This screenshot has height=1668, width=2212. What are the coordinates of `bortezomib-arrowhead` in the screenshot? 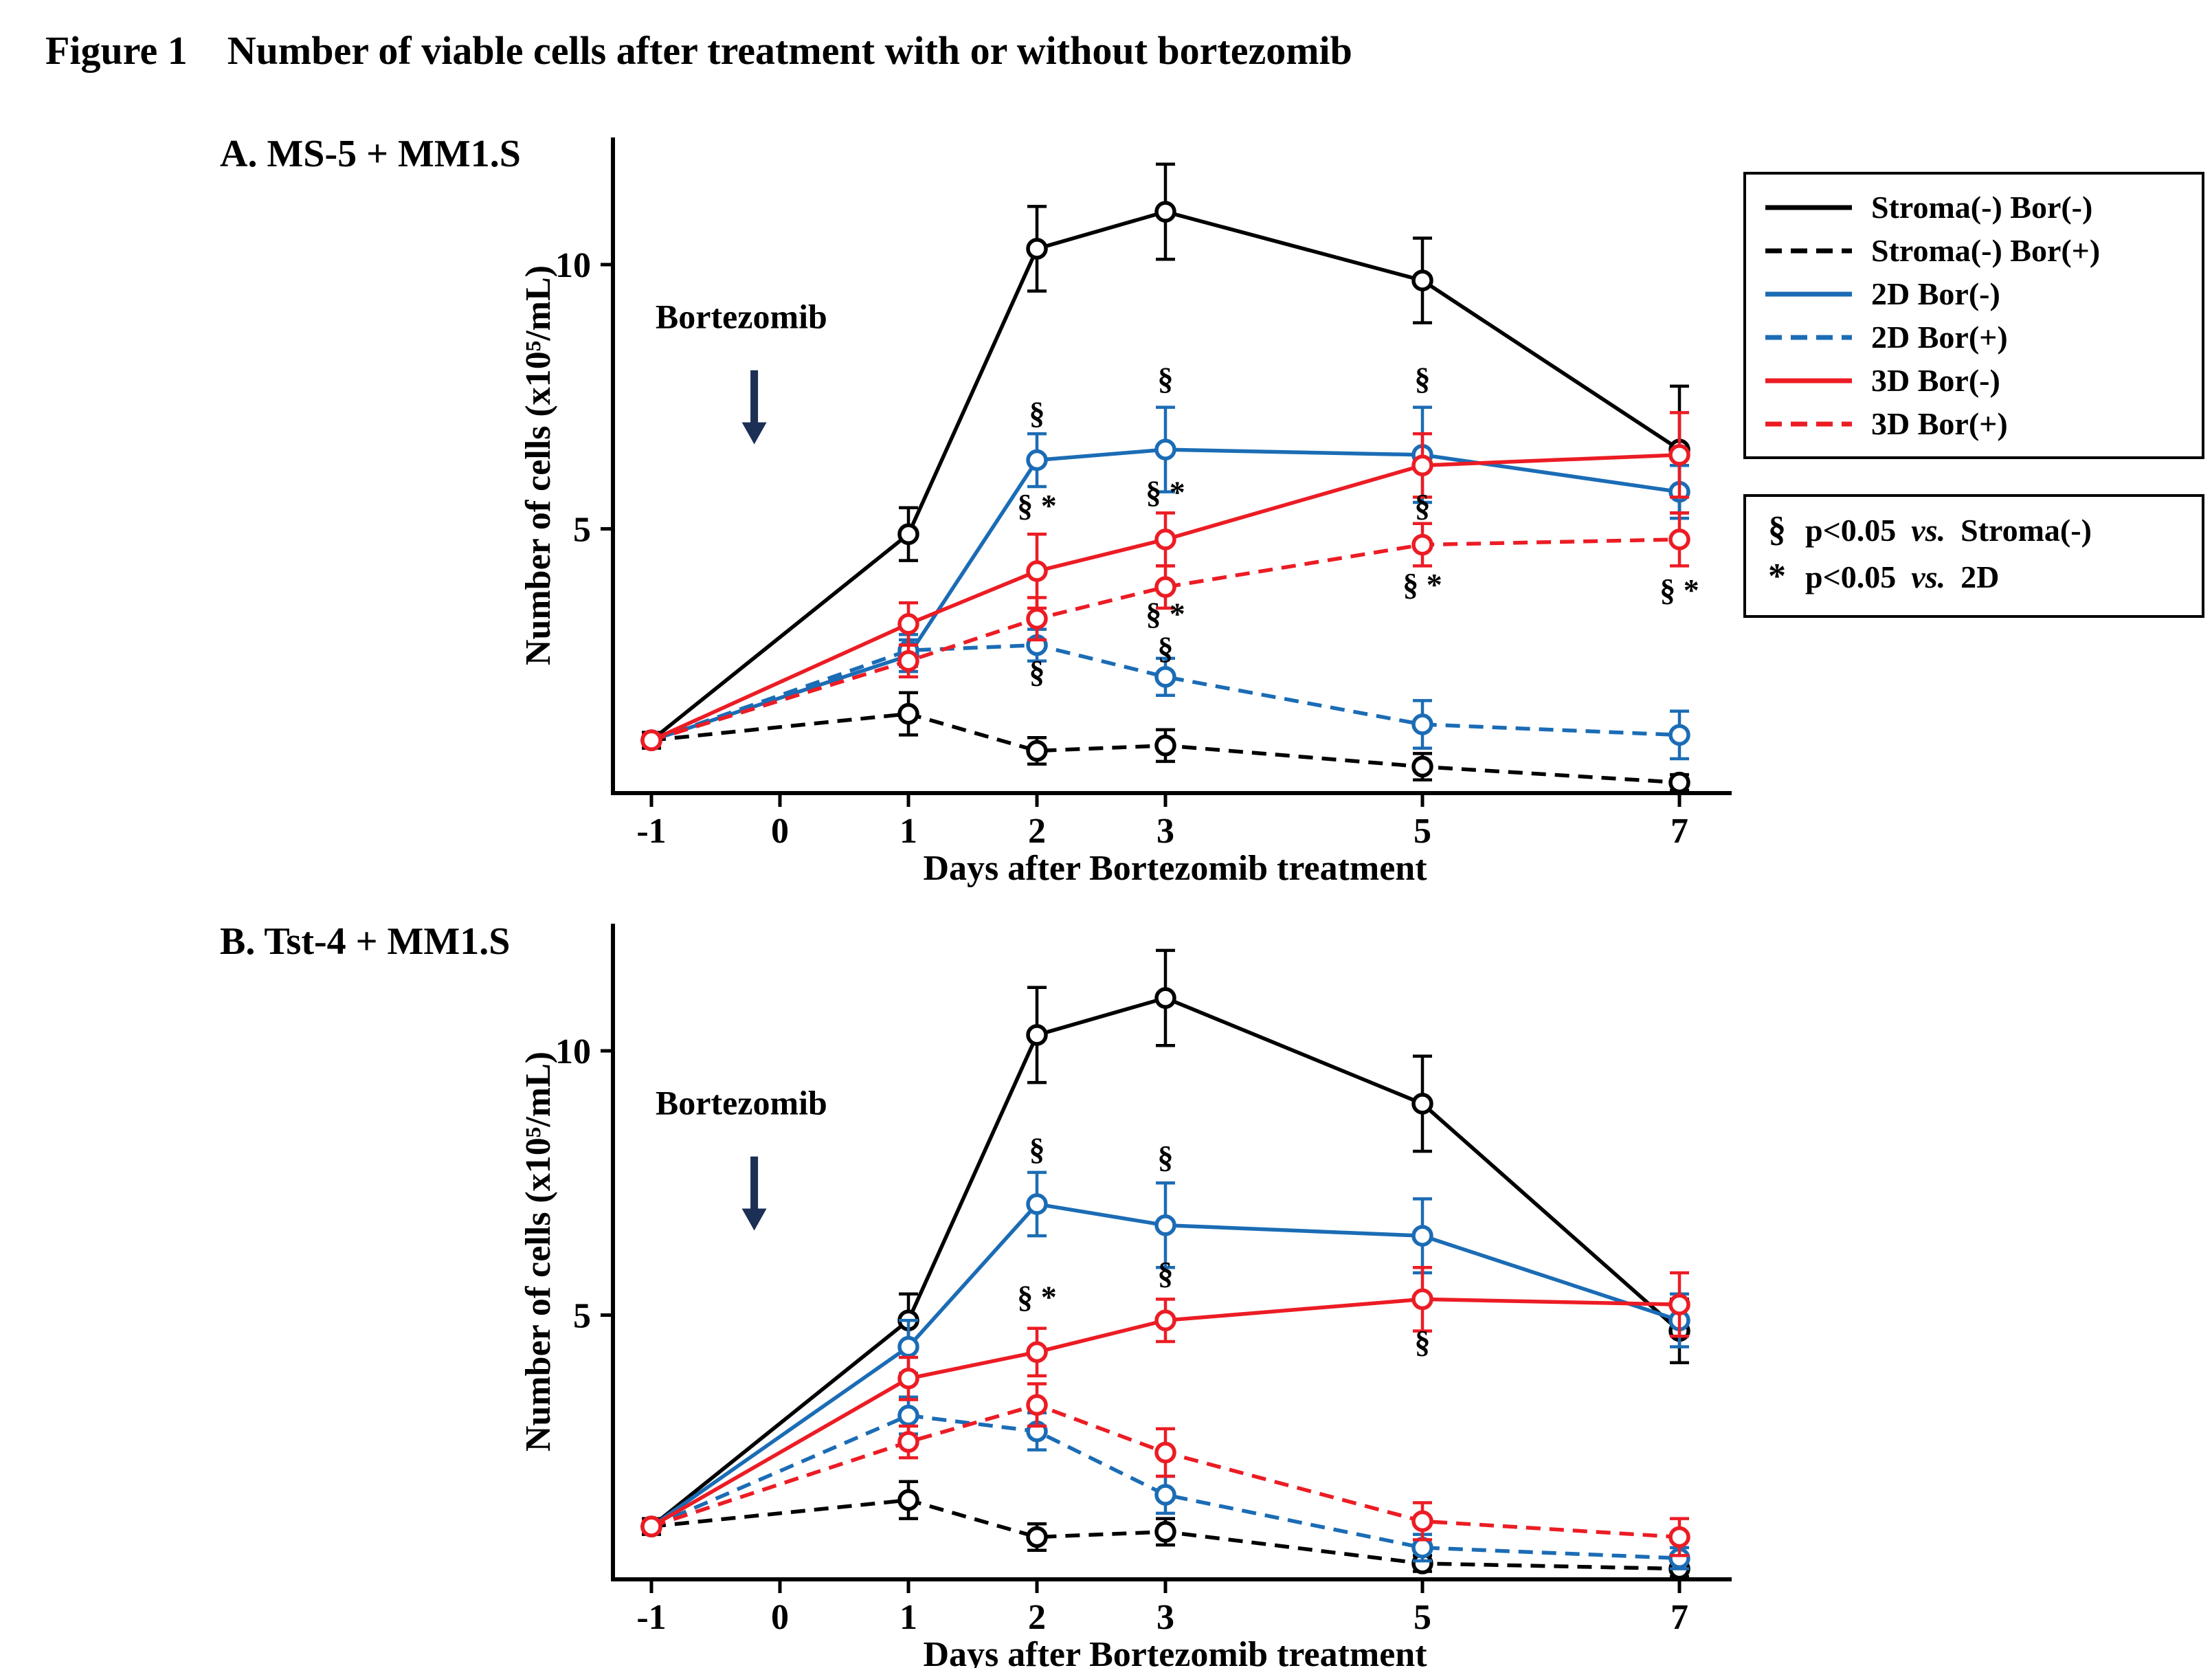 It's located at (754, 1219).